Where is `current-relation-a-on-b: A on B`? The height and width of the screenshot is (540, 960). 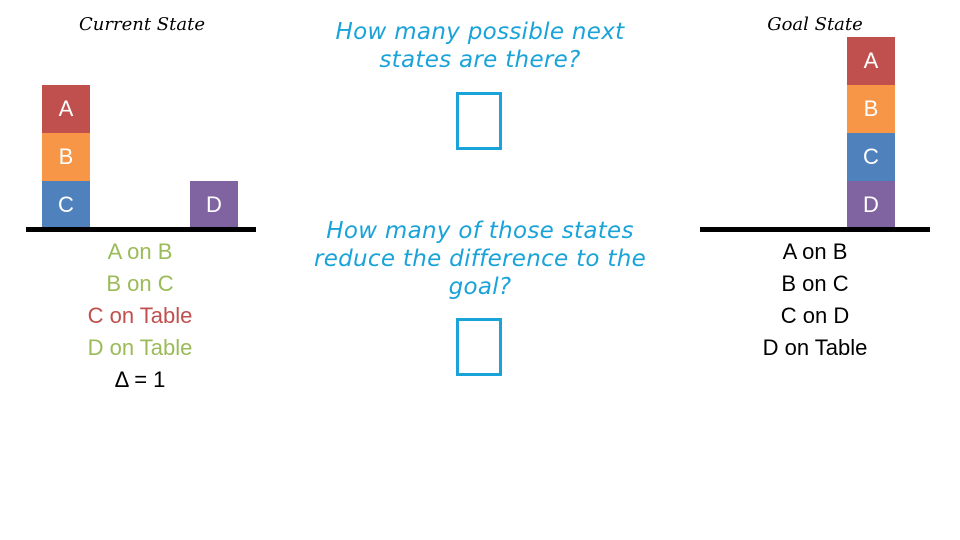 current-relation-a-on-b: A on B is located at coordinates (140, 251).